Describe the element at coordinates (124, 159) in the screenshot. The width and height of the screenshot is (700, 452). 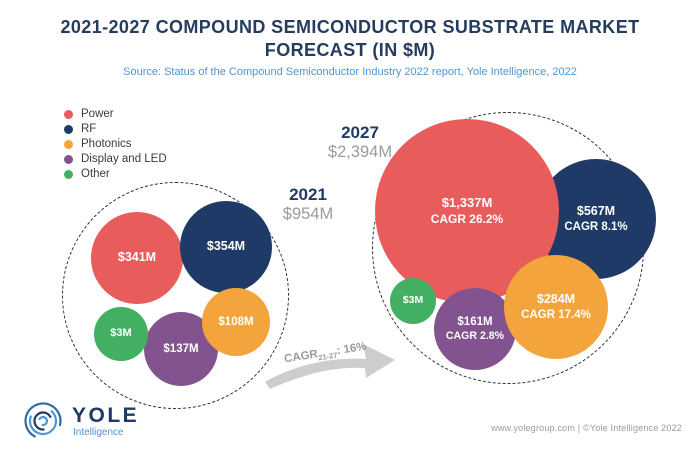
I see `legend-label: Display and LED` at that location.